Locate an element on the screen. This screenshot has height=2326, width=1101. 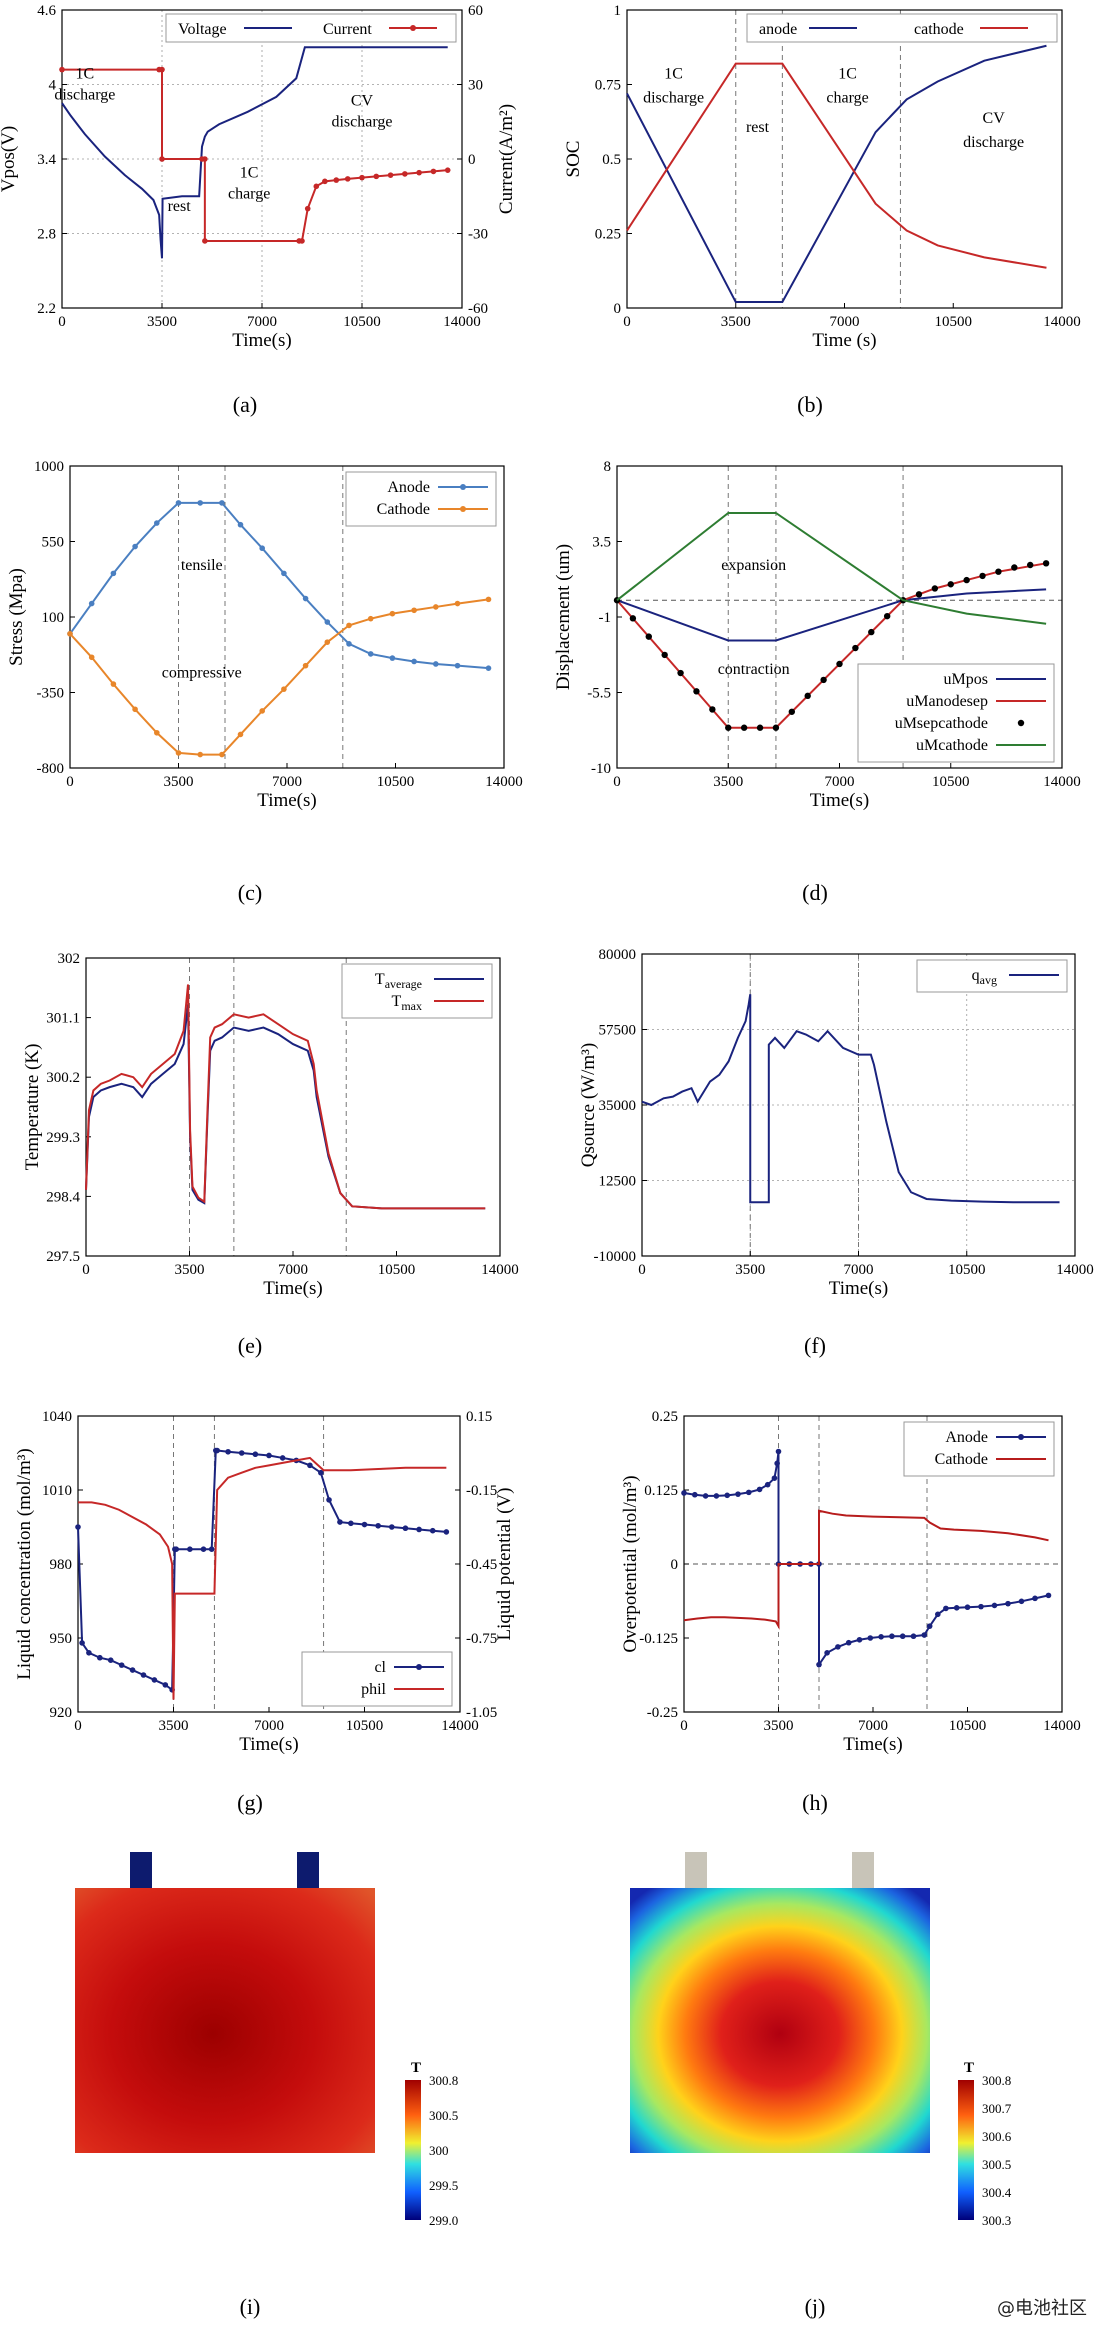
y-tick-label: 300.2 is located at coordinates (63, 1078).